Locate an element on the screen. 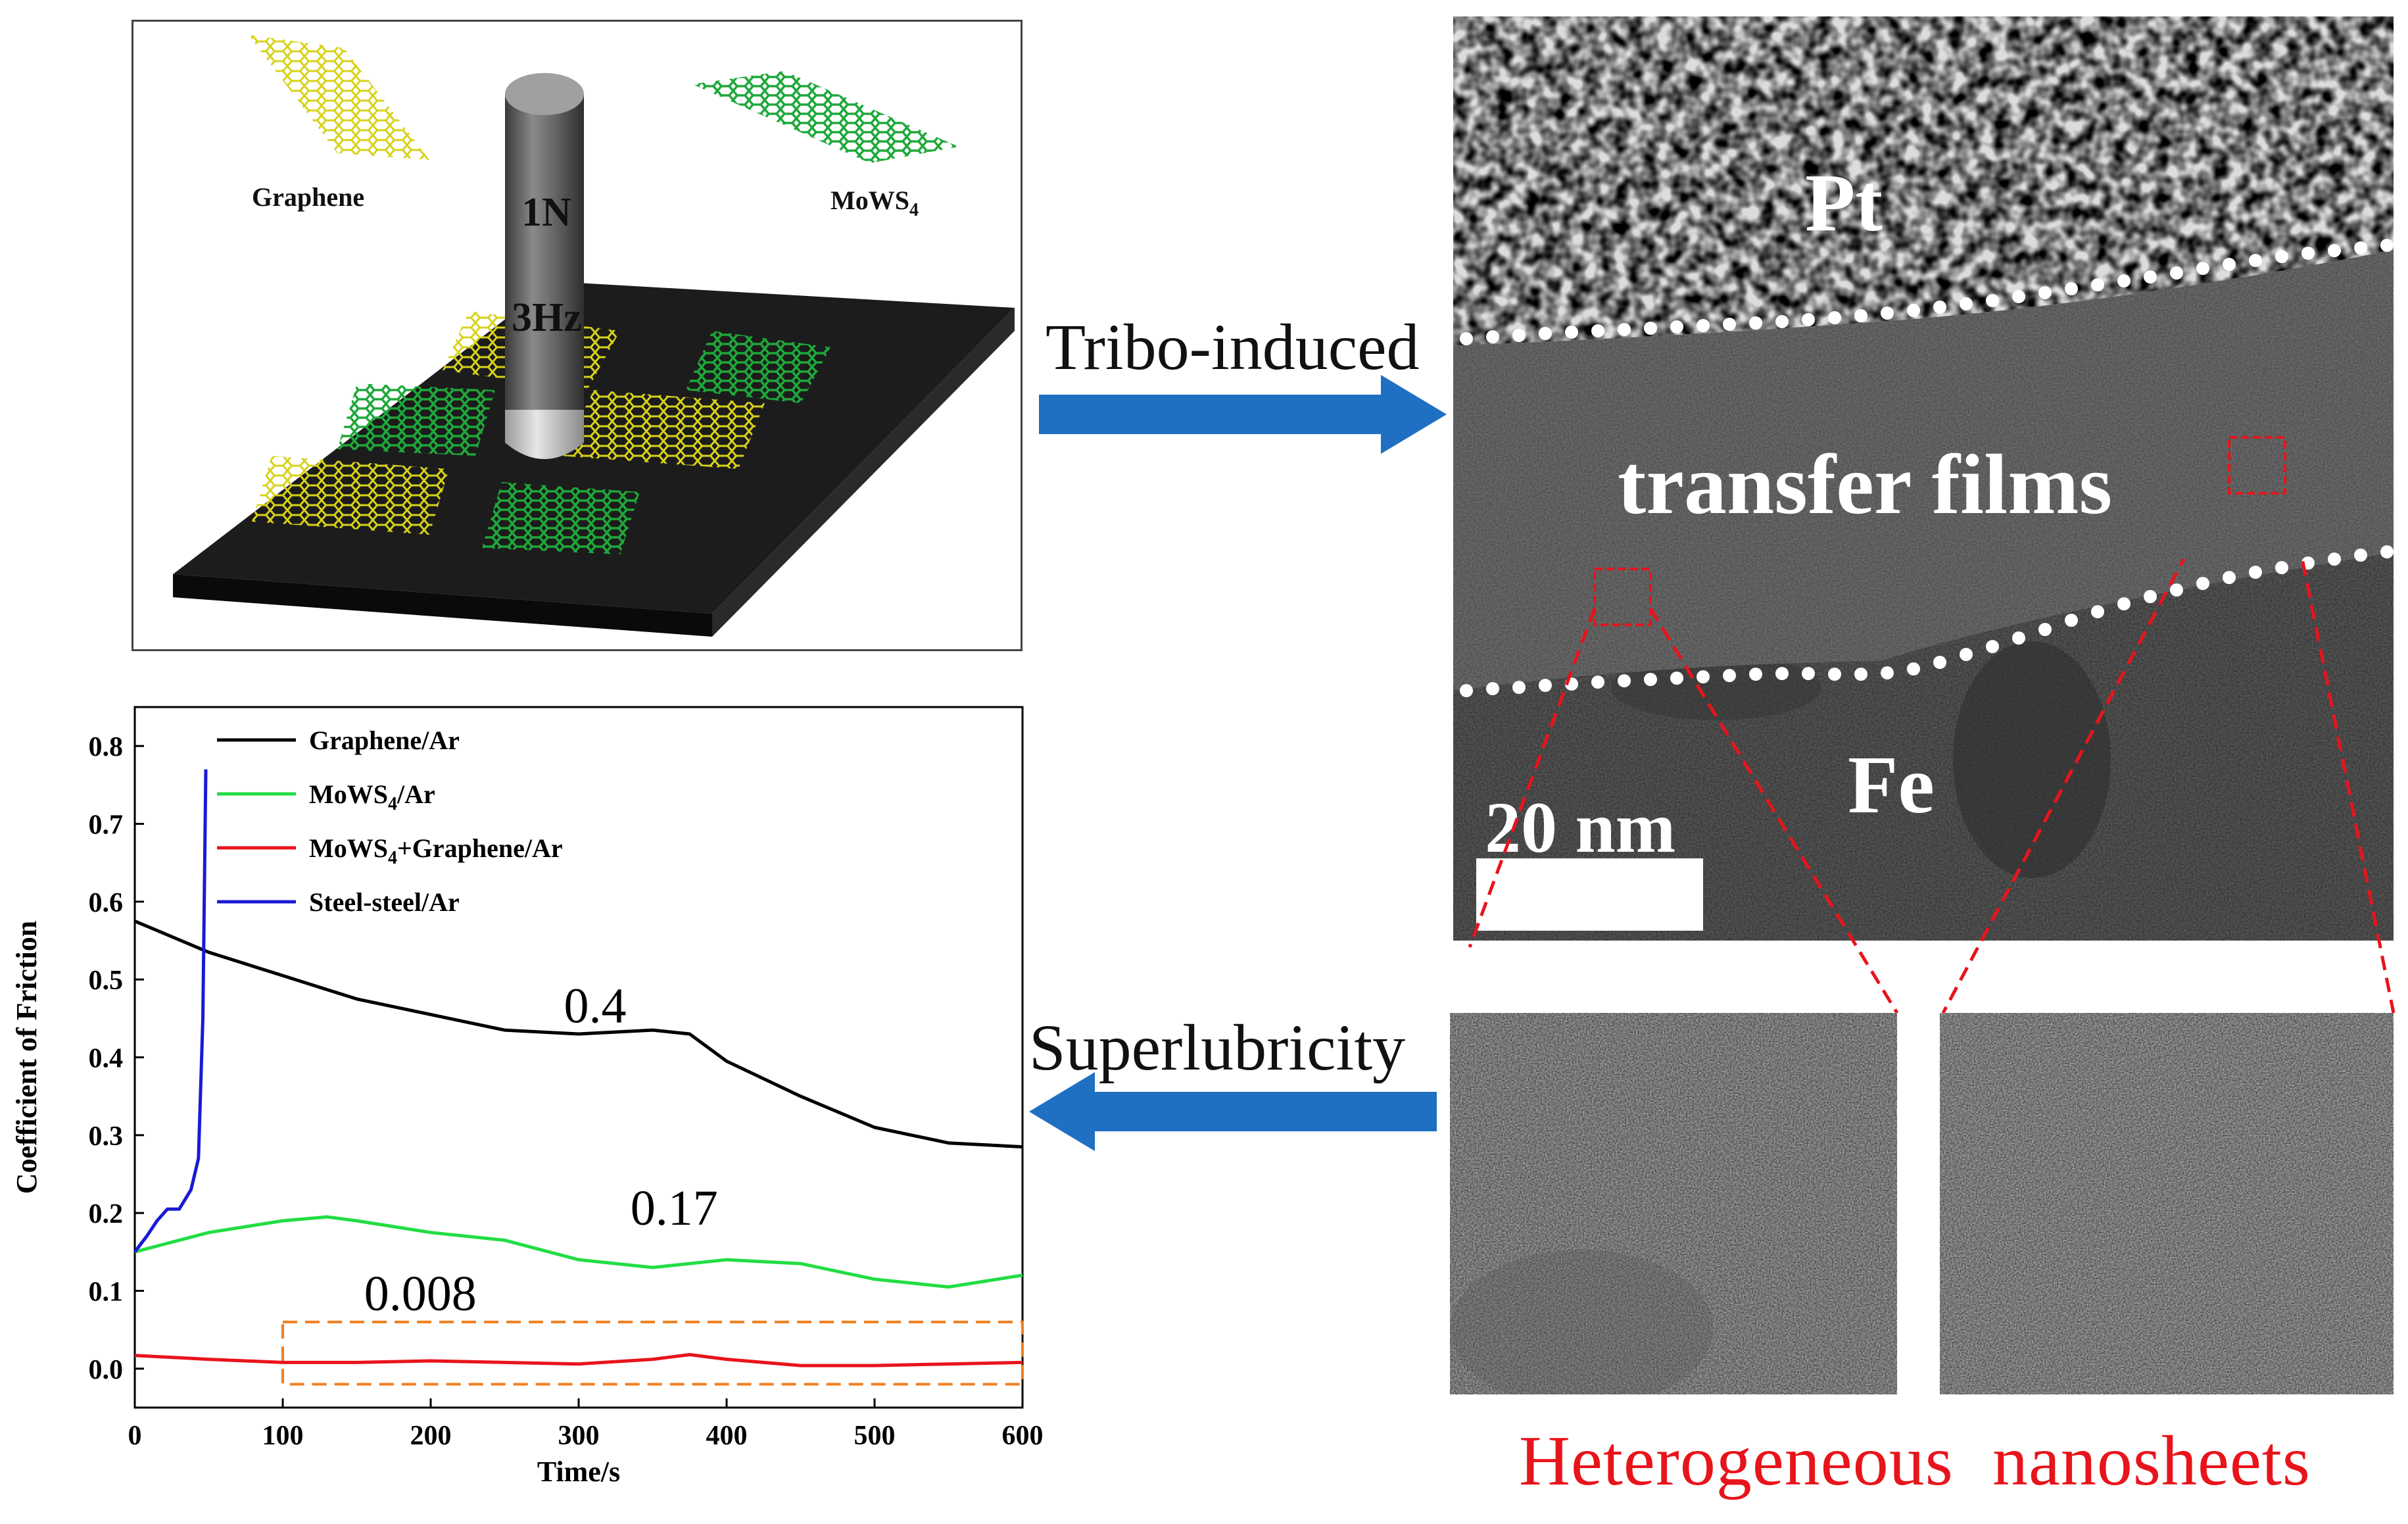 The height and width of the screenshot is (1524, 2408). series-line-graphene-ar is located at coordinates (578, 1034).